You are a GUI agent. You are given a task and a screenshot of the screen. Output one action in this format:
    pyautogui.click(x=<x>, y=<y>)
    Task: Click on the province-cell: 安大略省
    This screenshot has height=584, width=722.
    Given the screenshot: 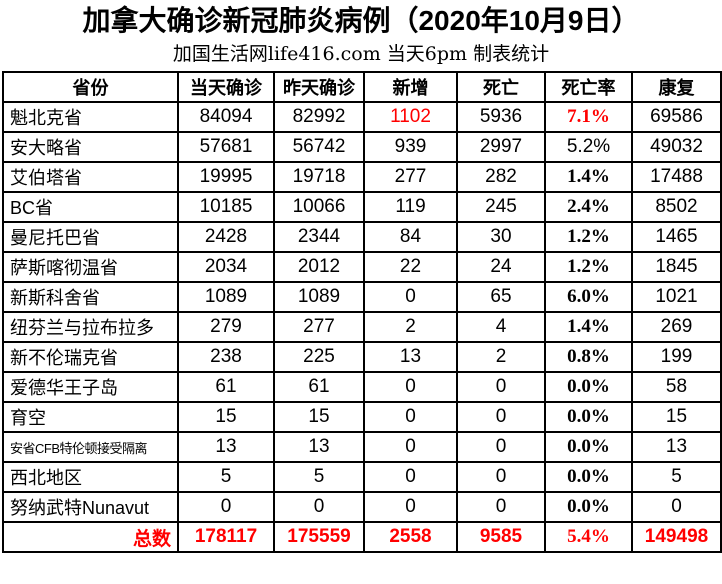 What is the action you would take?
    pyautogui.click(x=90, y=147)
    